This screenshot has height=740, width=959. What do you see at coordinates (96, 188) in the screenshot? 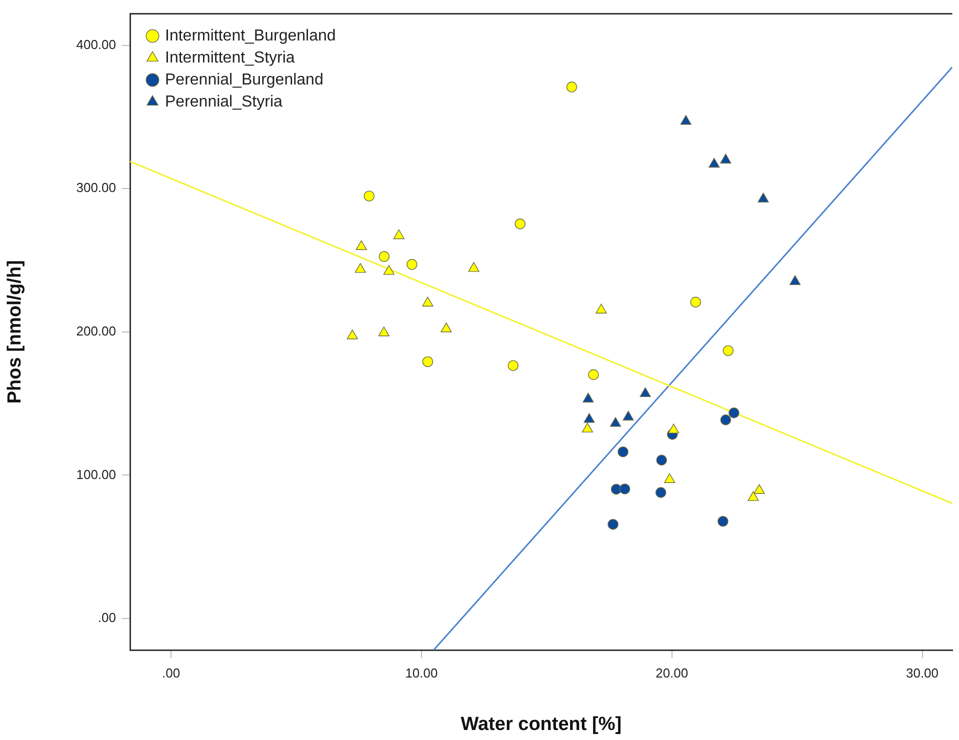
I see `y-tick-label: 300.00` at bounding box center [96, 188].